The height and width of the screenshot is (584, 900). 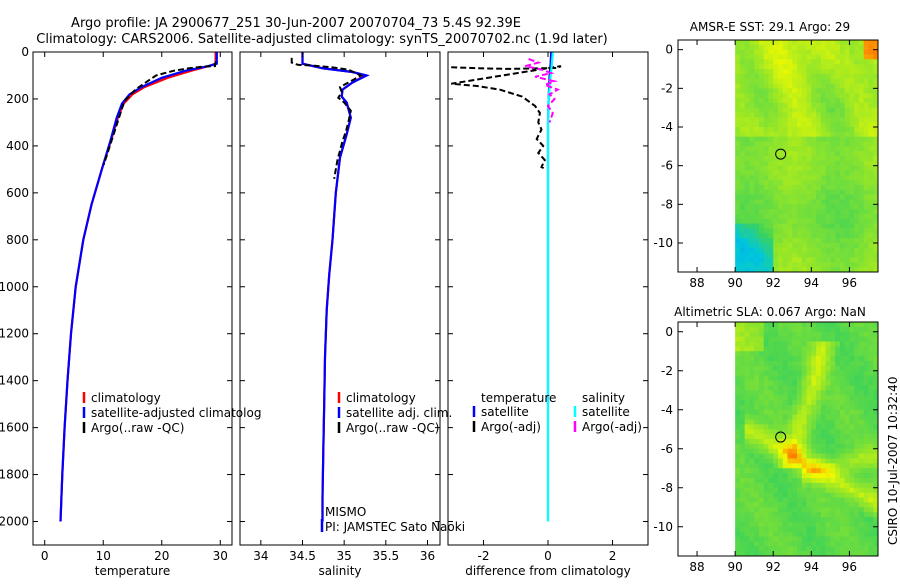 I want to click on salinity-xtick-label: 36, so click(x=427, y=556).